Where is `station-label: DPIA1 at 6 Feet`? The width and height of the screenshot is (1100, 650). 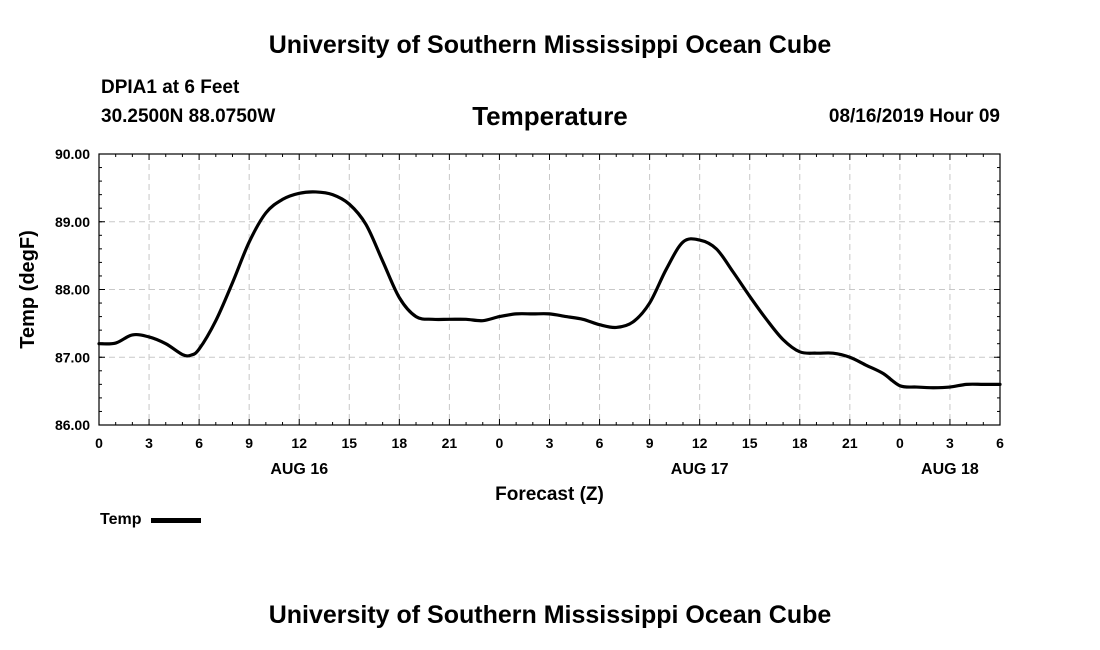 station-label: DPIA1 at 6 Feet is located at coordinates (170, 87).